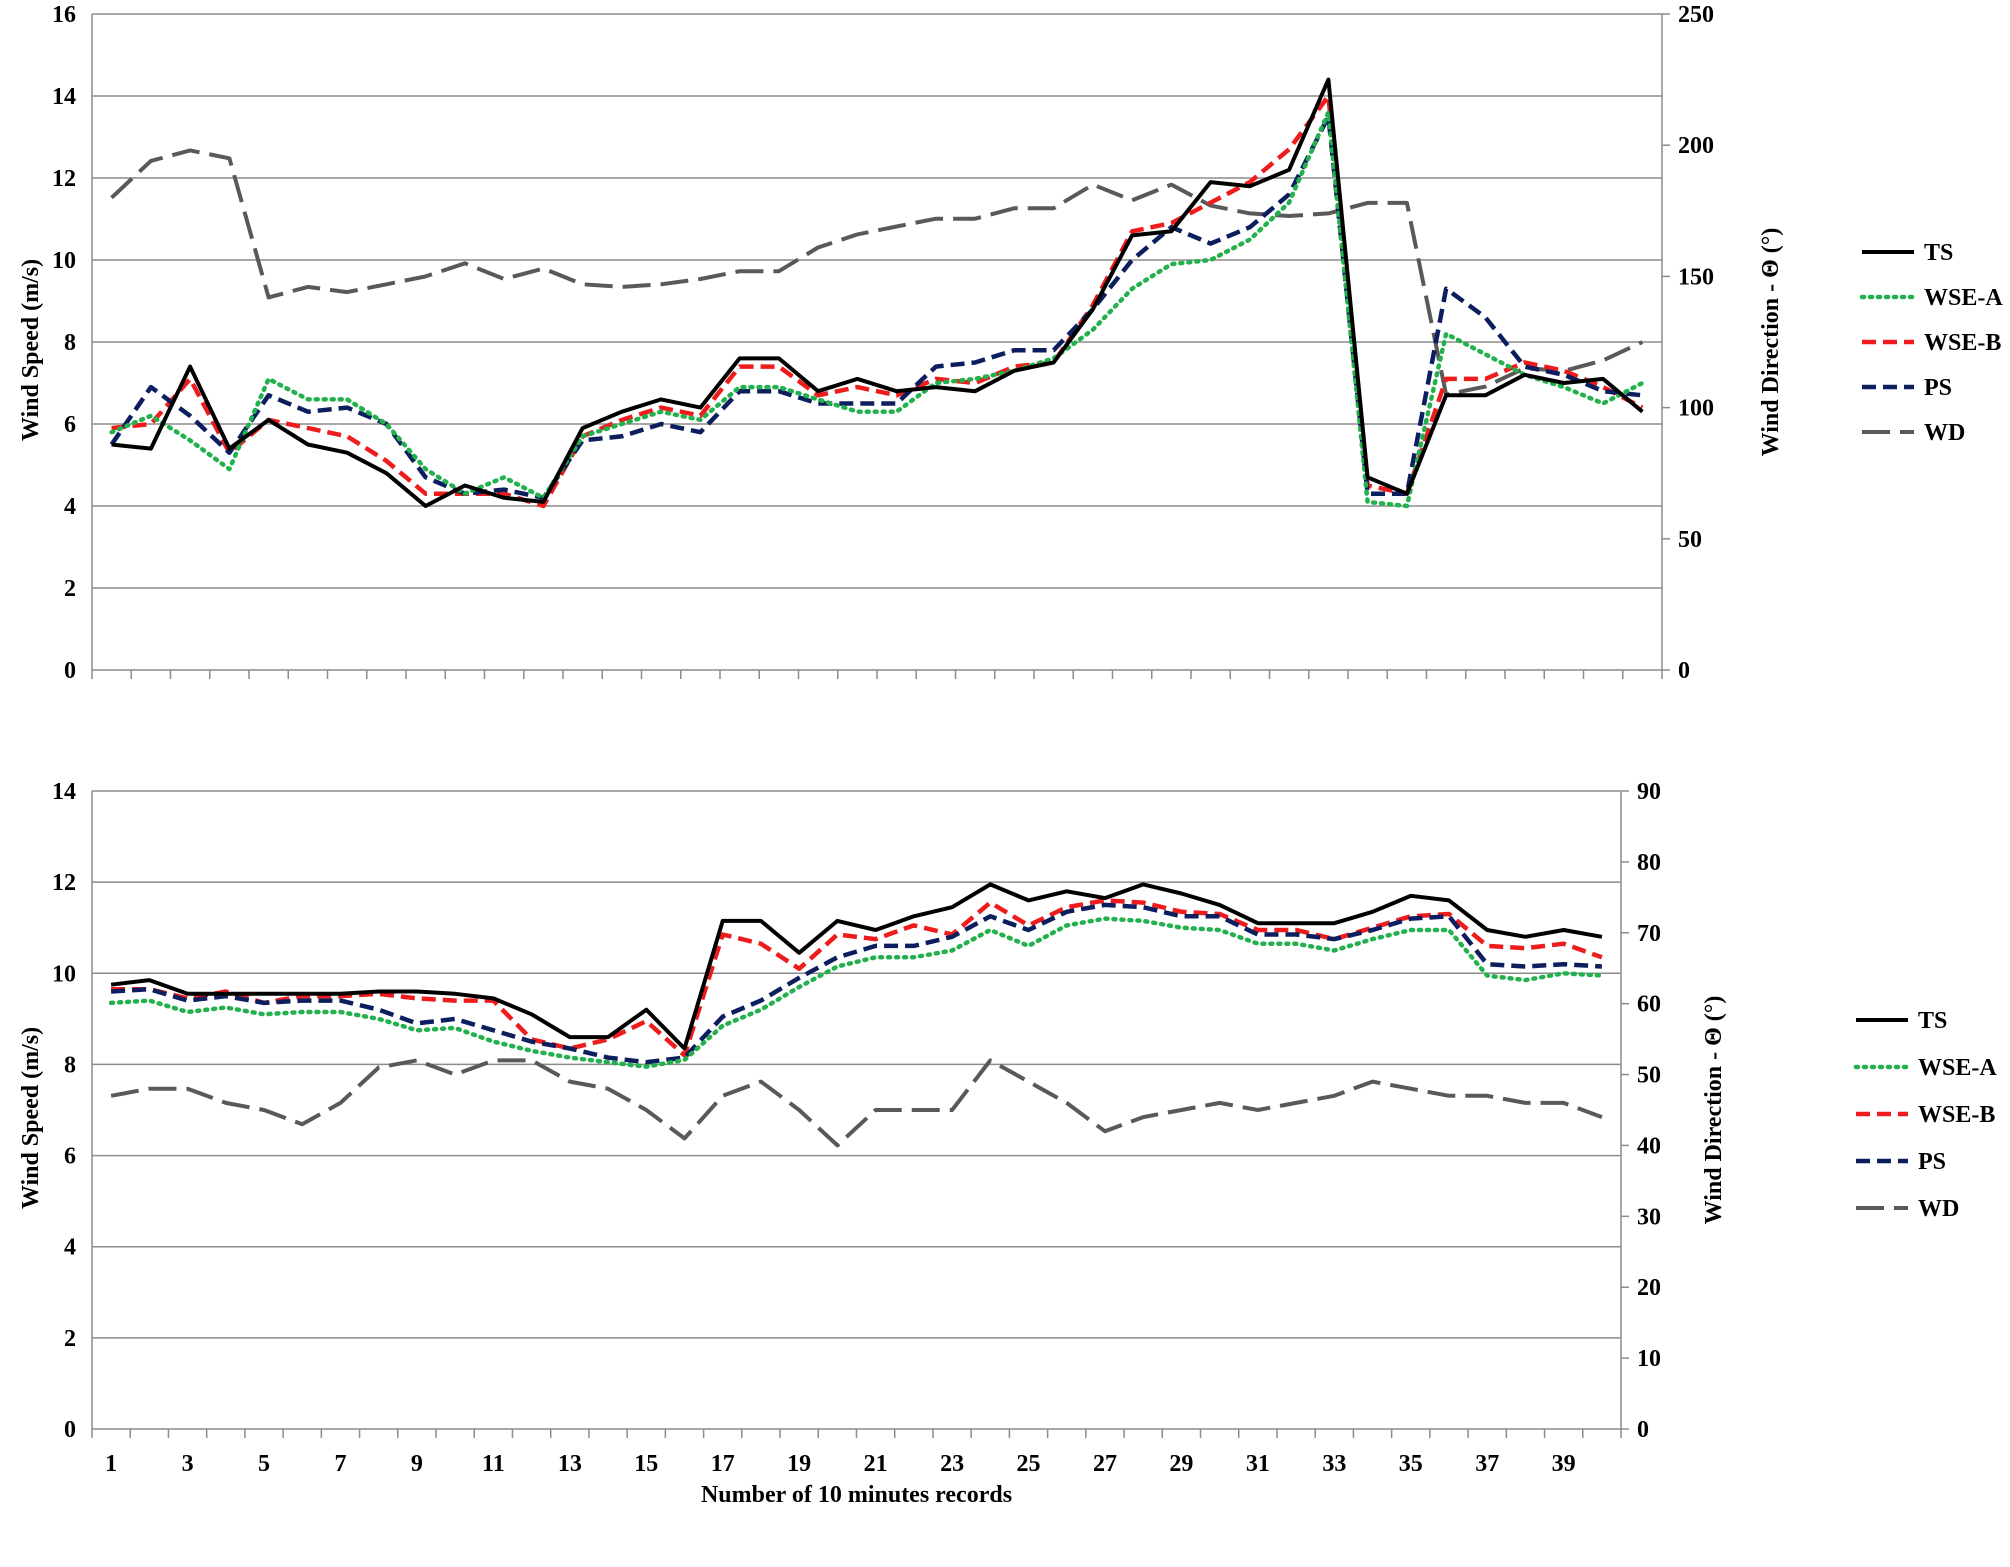 The height and width of the screenshot is (1567, 2010). I want to click on y-tick-label: 16, so click(64, 15).